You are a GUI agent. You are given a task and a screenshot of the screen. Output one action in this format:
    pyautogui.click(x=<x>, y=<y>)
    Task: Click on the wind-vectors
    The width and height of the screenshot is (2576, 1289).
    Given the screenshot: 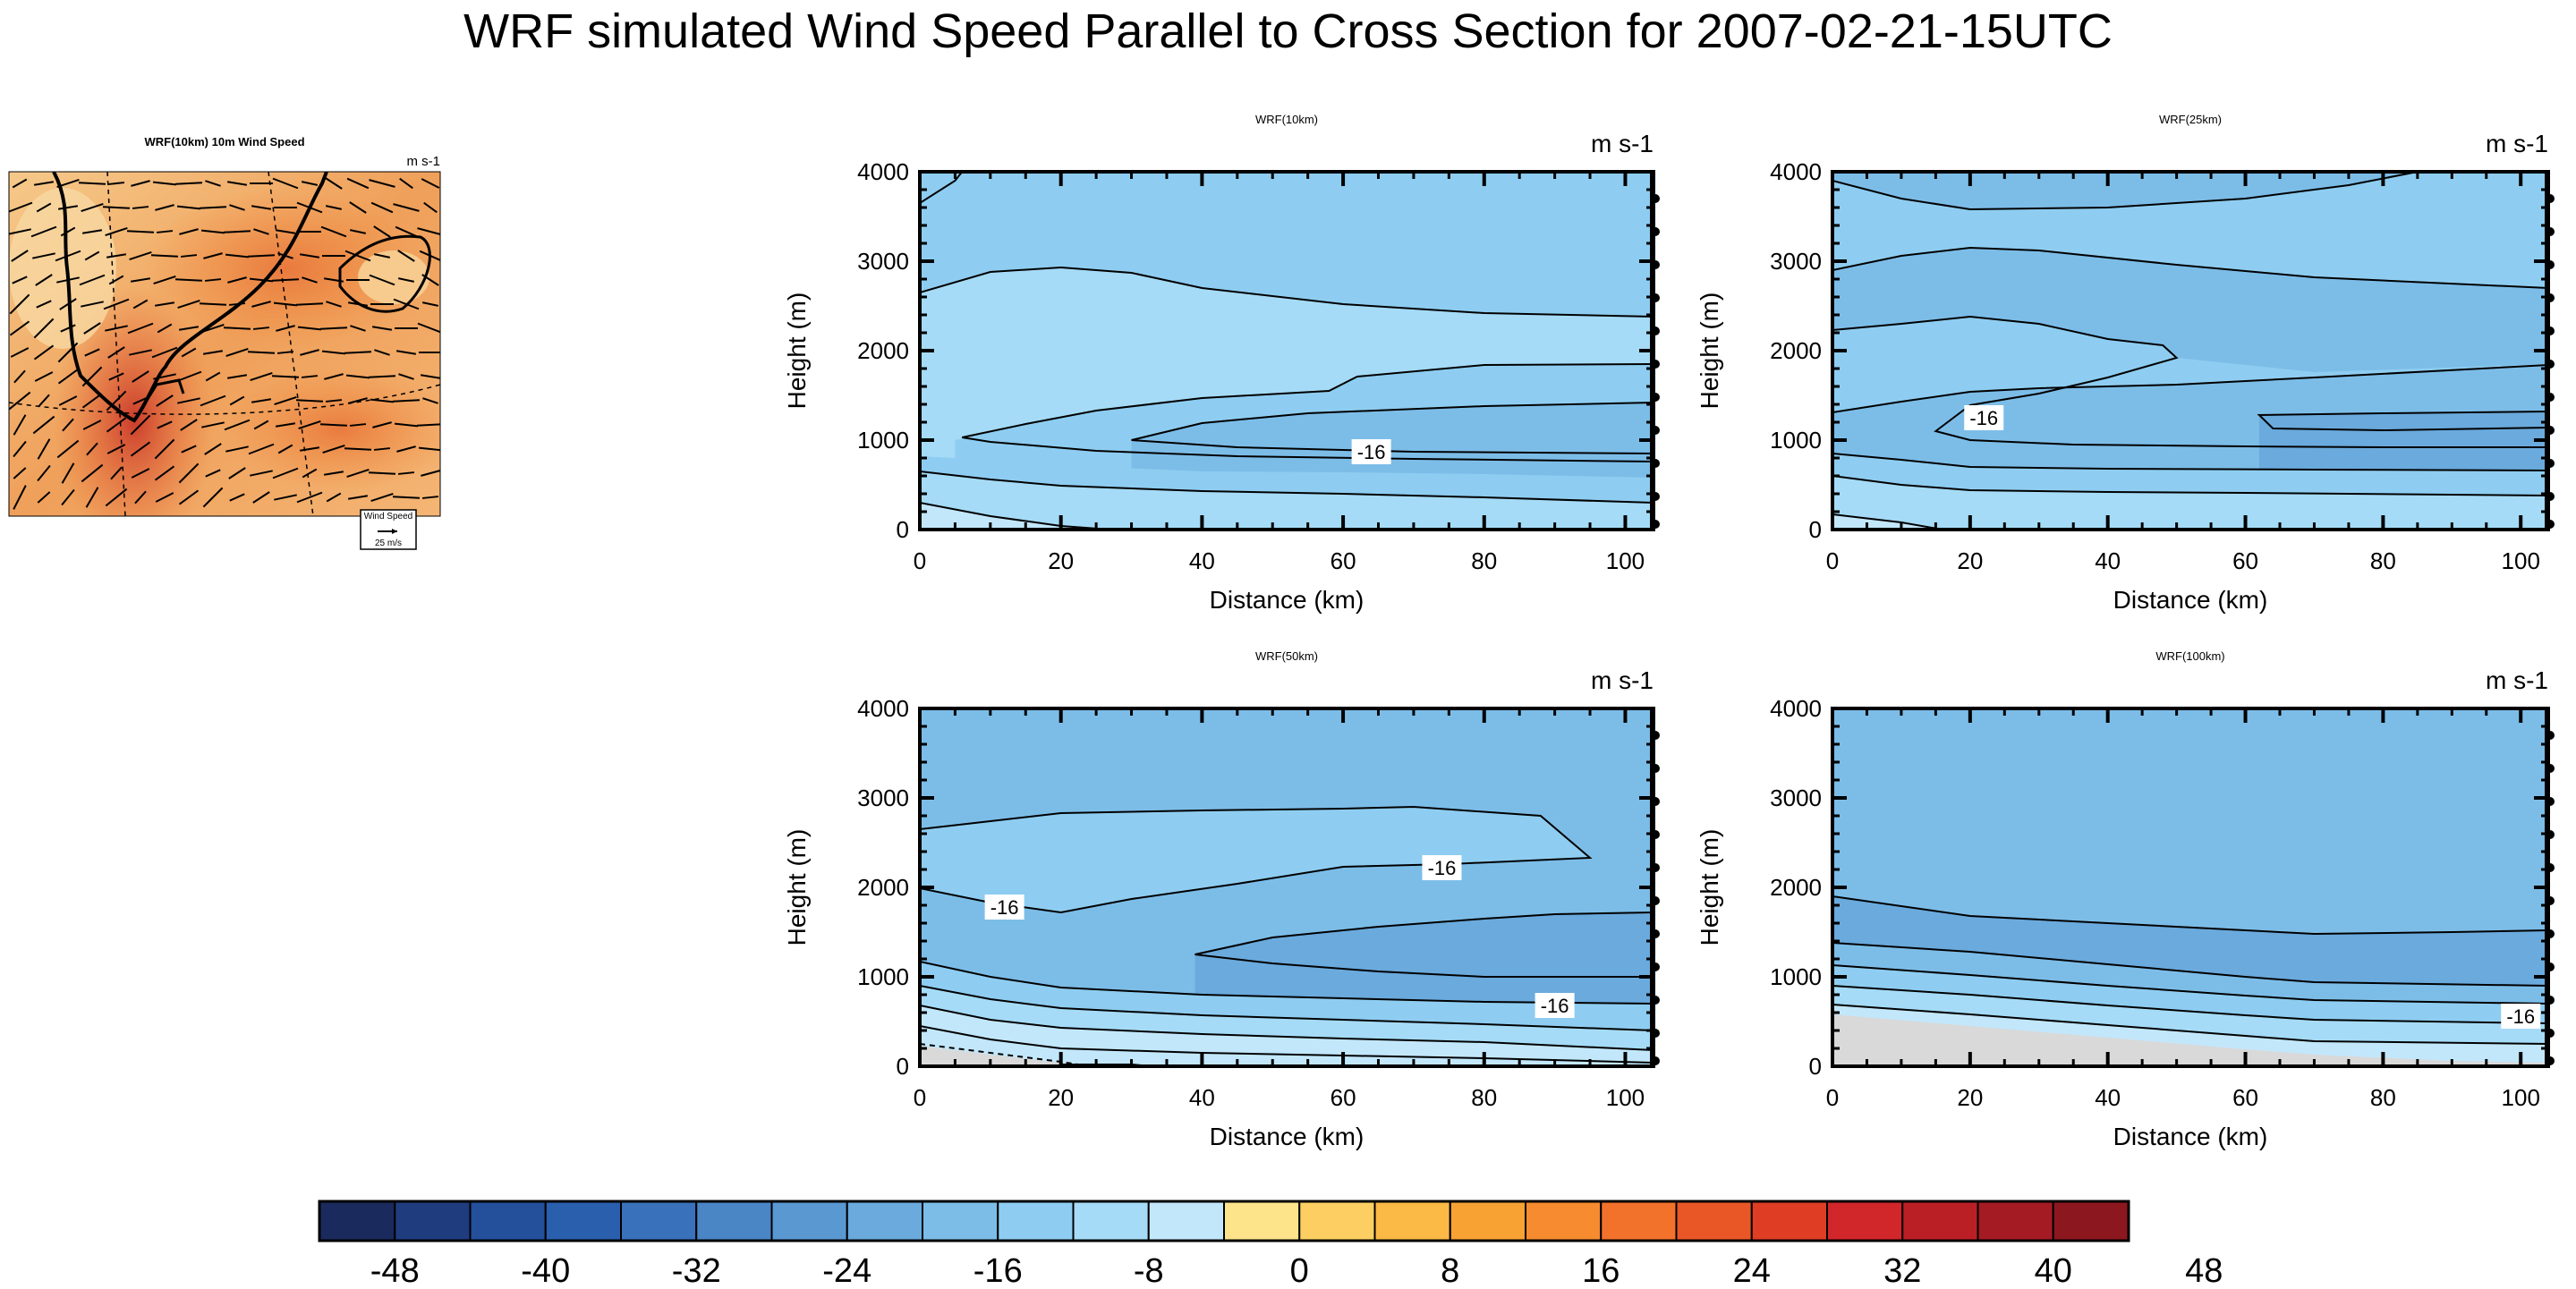 What is the action you would take?
    pyautogui.click(x=224, y=343)
    